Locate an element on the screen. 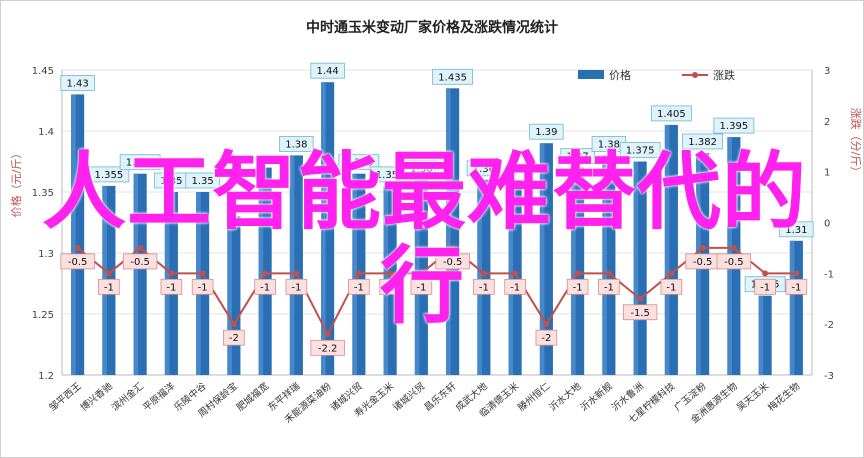 This screenshot has height=458, width=864. y-ticks-right: -3 -2 -1 0 1 2 3 is located at coordinates (829, 224).